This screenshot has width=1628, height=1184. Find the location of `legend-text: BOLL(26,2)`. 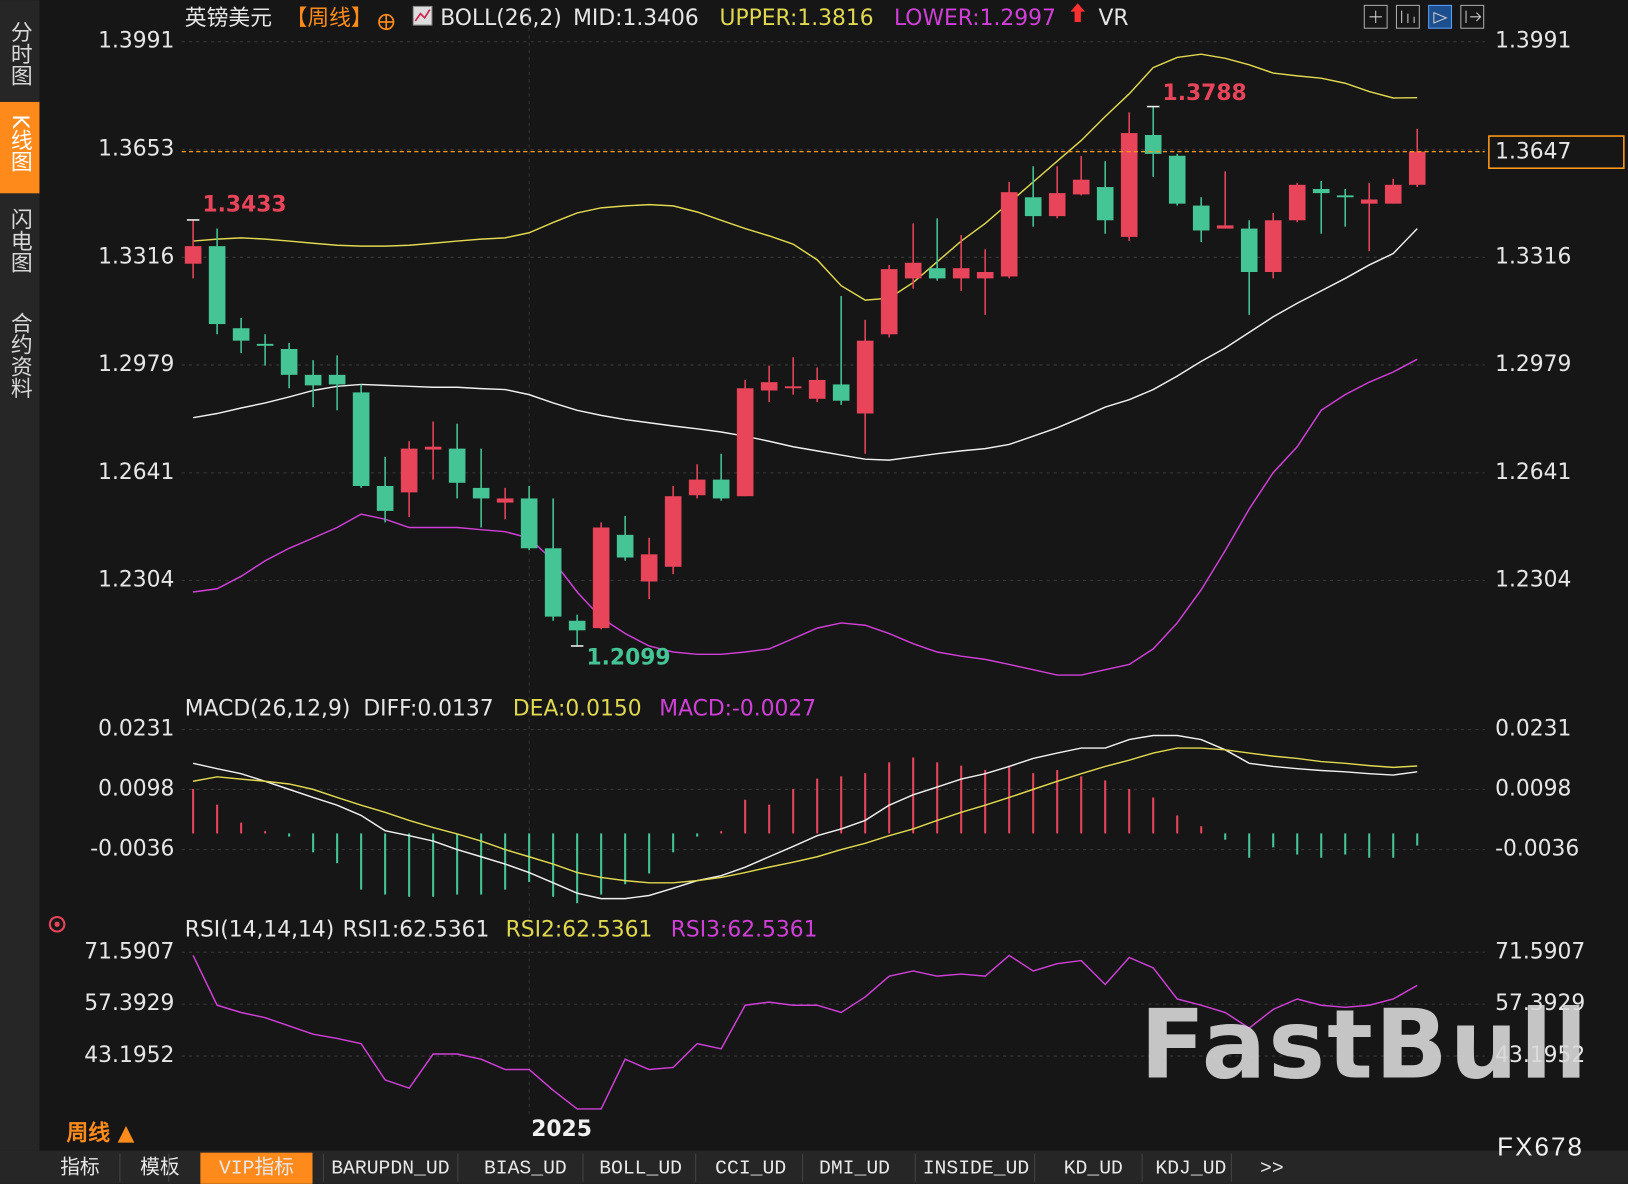

legend-text: BOLL(26,2) is located at coordinates (501, 18).